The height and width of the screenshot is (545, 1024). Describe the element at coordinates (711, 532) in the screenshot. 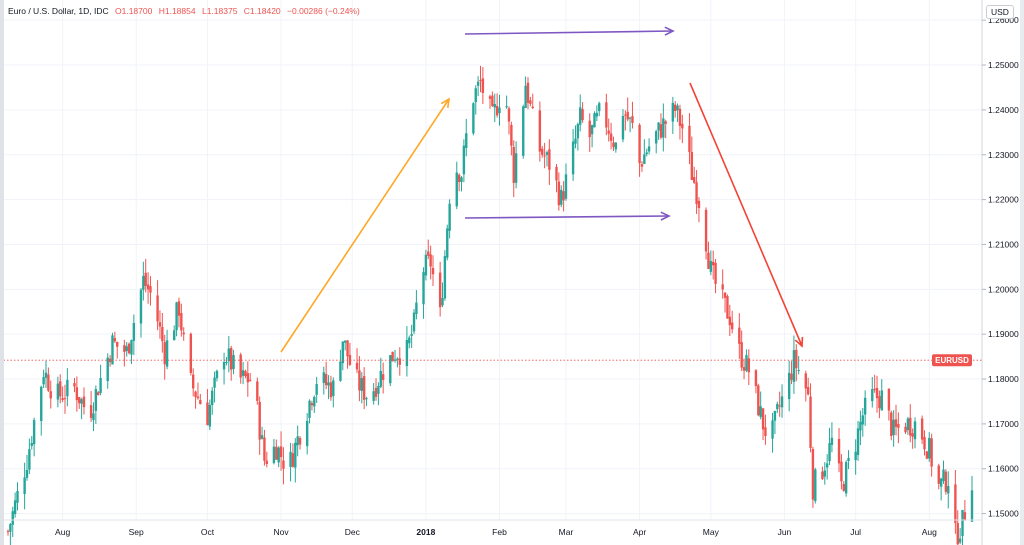

I see `x-tick-label: May` at that location.